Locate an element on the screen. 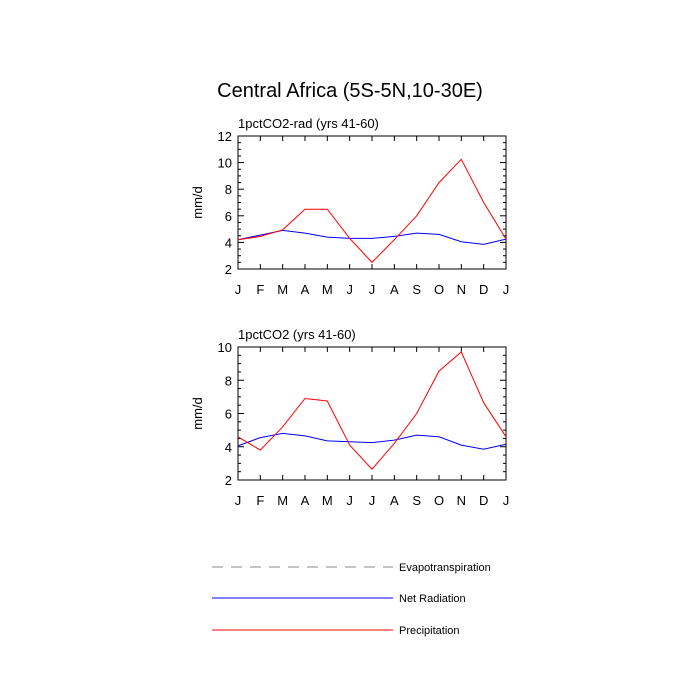  chart-title: Central Africa (5S-5N,10-30E) is located at coordinates (350, 91).